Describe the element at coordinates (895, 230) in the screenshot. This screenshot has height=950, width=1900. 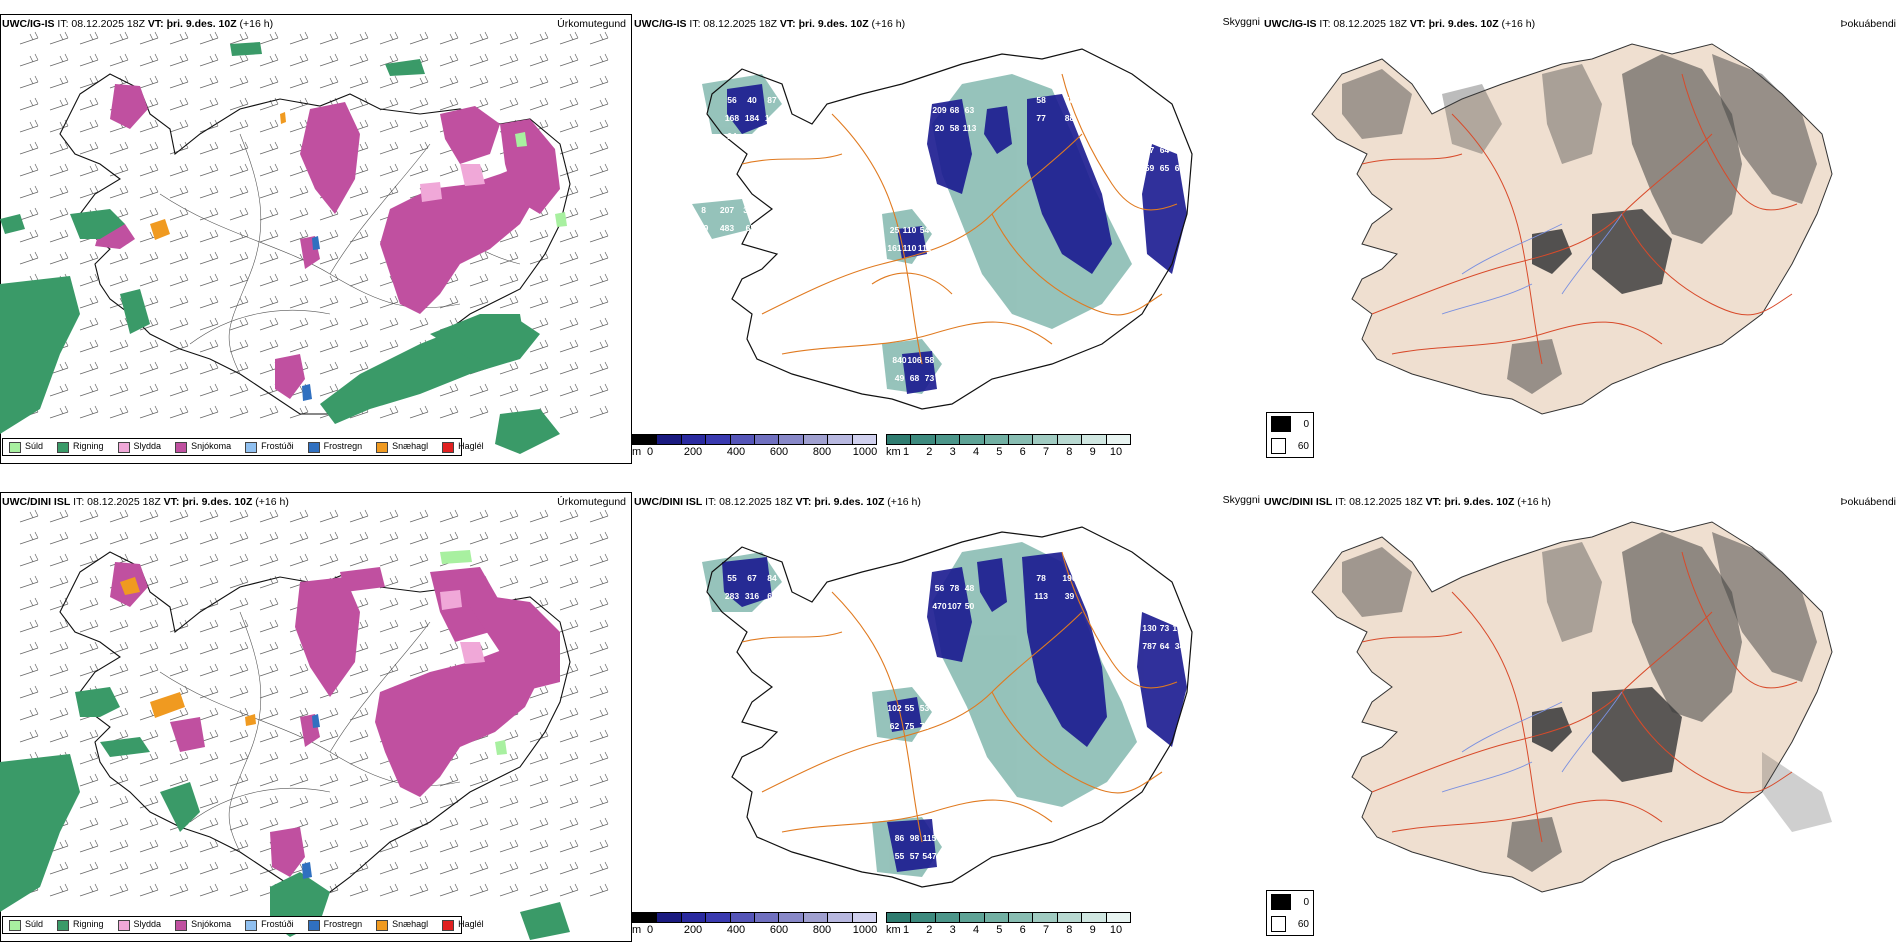
I see `cloud-base-label: 25` at that location.